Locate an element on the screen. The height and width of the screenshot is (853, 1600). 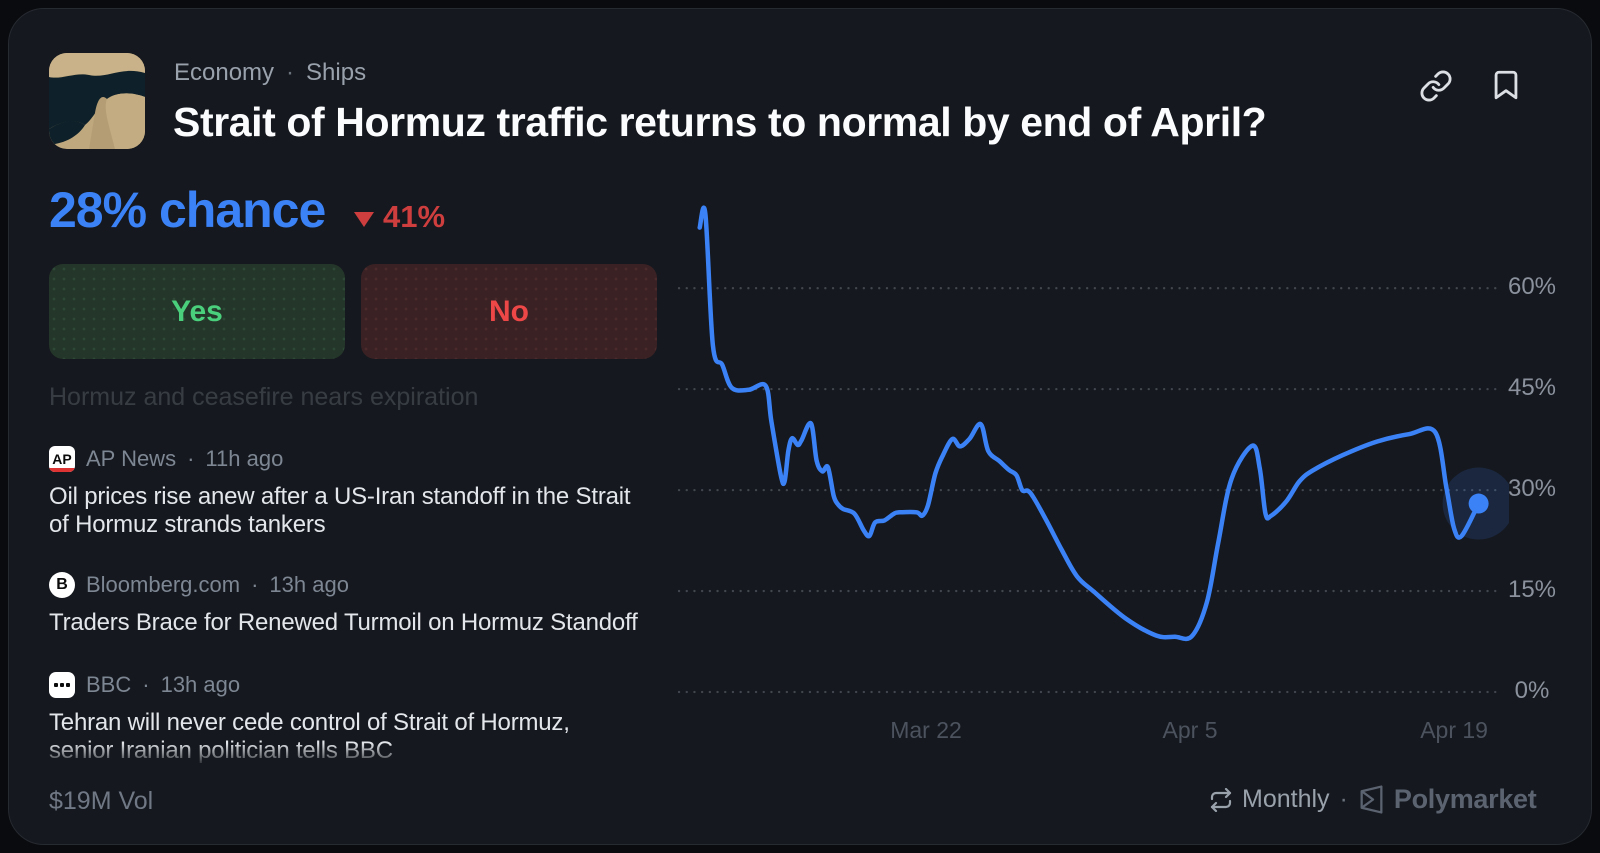
frequency-label: Monthly is located at coordinates (1286, 799).